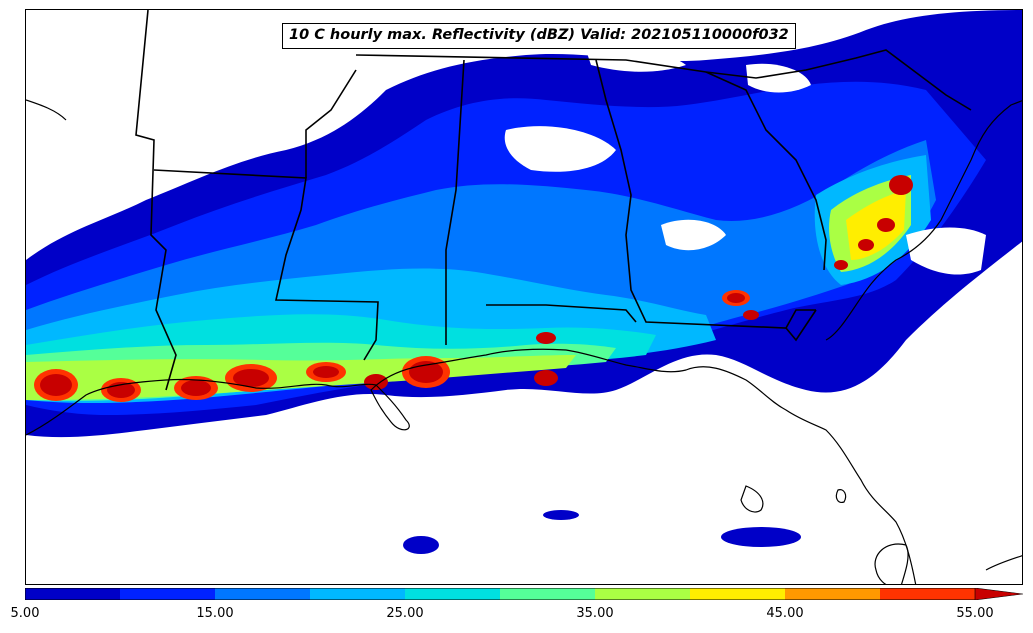 The height and width of the screenshot is (633, 1033). What do you see at coordinates (215, 613) in the screenshot?
I see `colorbar-tick-label: 15.00` at bounding box center [215, 613].